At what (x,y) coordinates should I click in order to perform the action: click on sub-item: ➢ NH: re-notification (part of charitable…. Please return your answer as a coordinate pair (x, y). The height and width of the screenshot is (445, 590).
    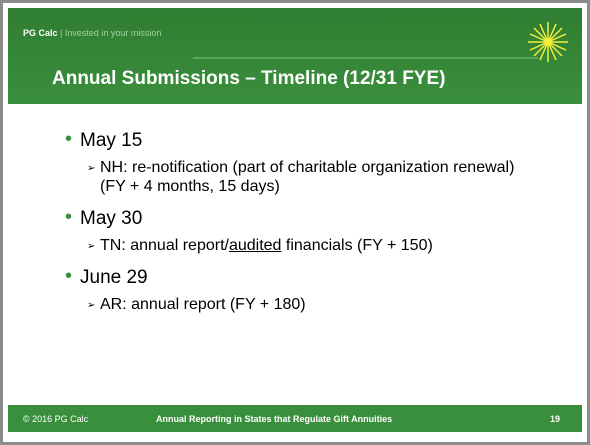
    Looking at the image, I should click on (313, 177).